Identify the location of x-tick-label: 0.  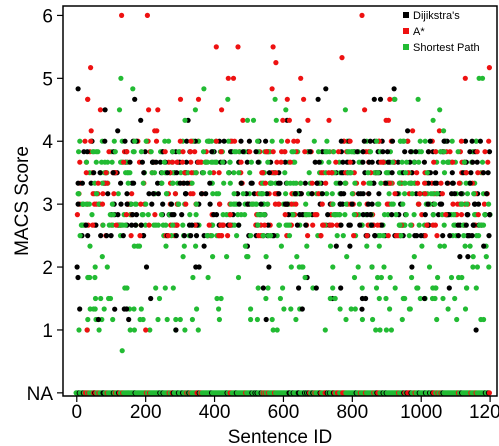
(76, 412).